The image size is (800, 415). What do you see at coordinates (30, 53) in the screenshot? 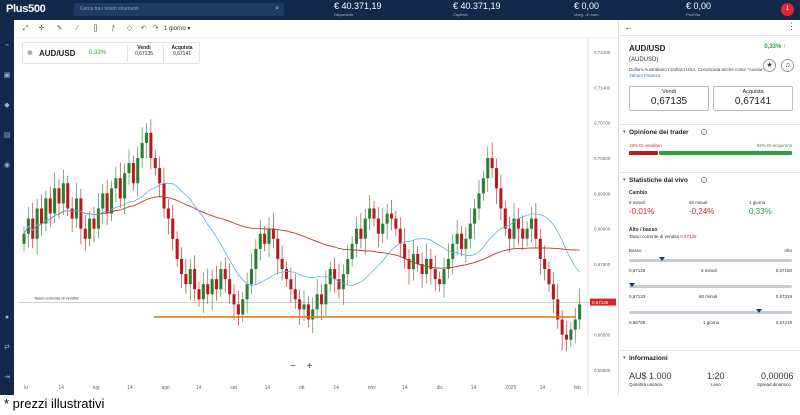
I see `add-icon: ⊕` at bounding box center [30, 53].